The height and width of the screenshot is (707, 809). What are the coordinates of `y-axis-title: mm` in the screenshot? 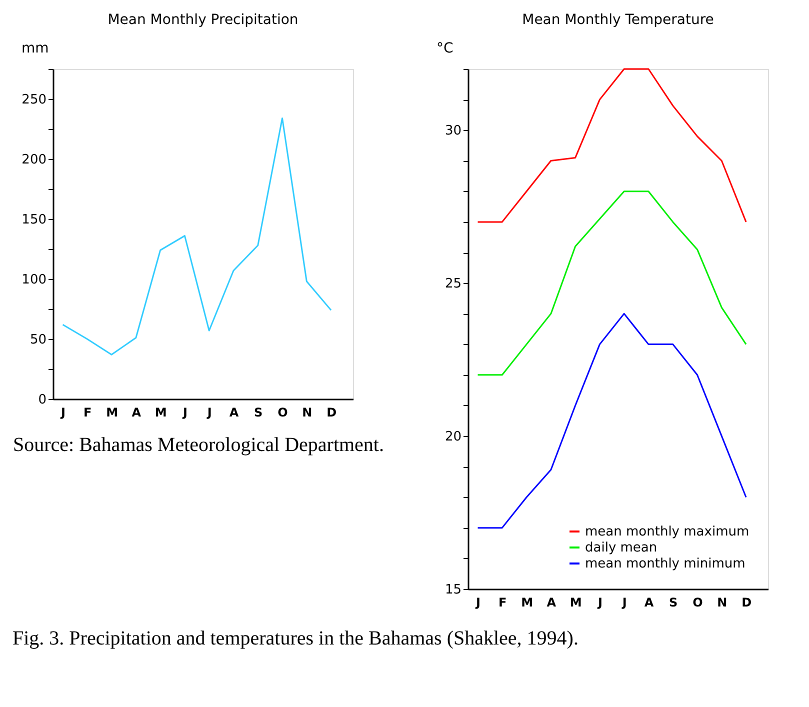 It's located at (35, 48).